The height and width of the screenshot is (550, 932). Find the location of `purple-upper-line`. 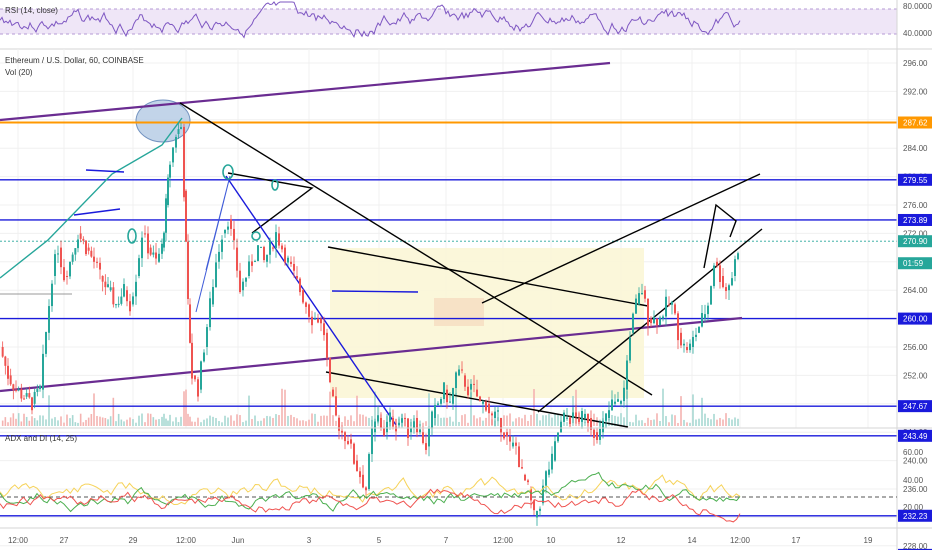

purple-upper-line is located at coordinates (305, 91).